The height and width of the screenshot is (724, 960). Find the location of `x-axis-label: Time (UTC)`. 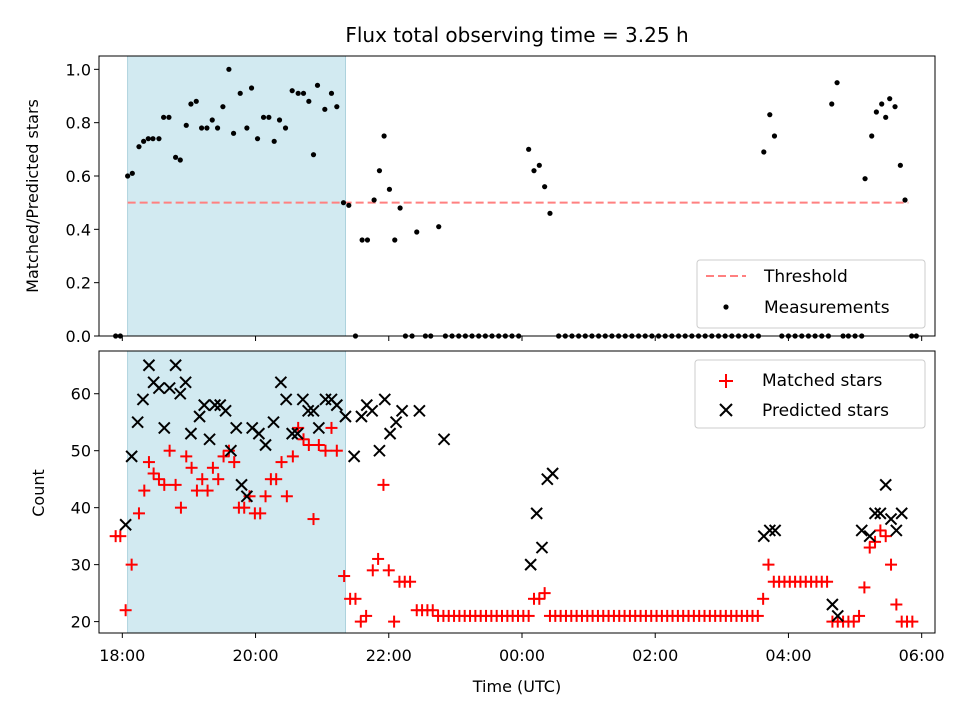

x-axis-label: Time (UTC) is located at coordinates (516, 686).